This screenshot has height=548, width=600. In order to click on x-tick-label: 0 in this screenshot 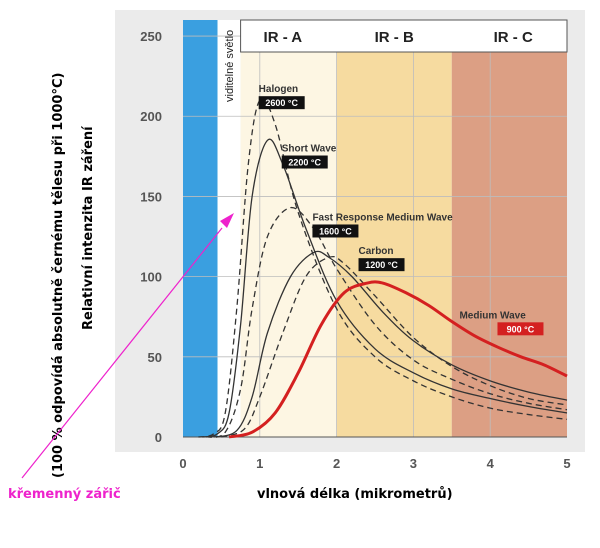, I will do `click(182, 463)`.